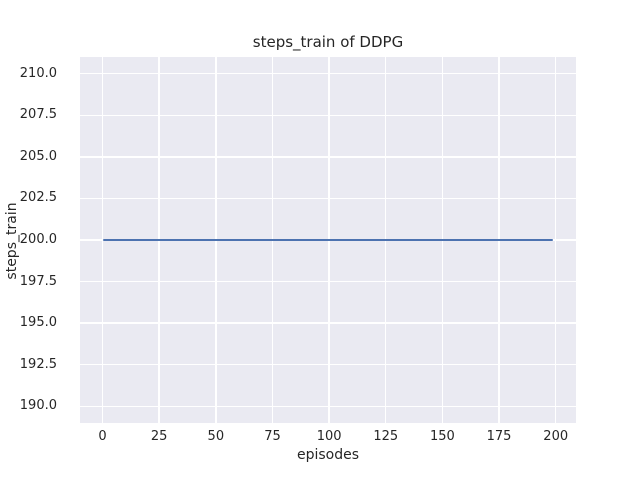  Describe the element at coordinates (499, 436) in the screenshot. I see `x-tick-label: 175` at that location.